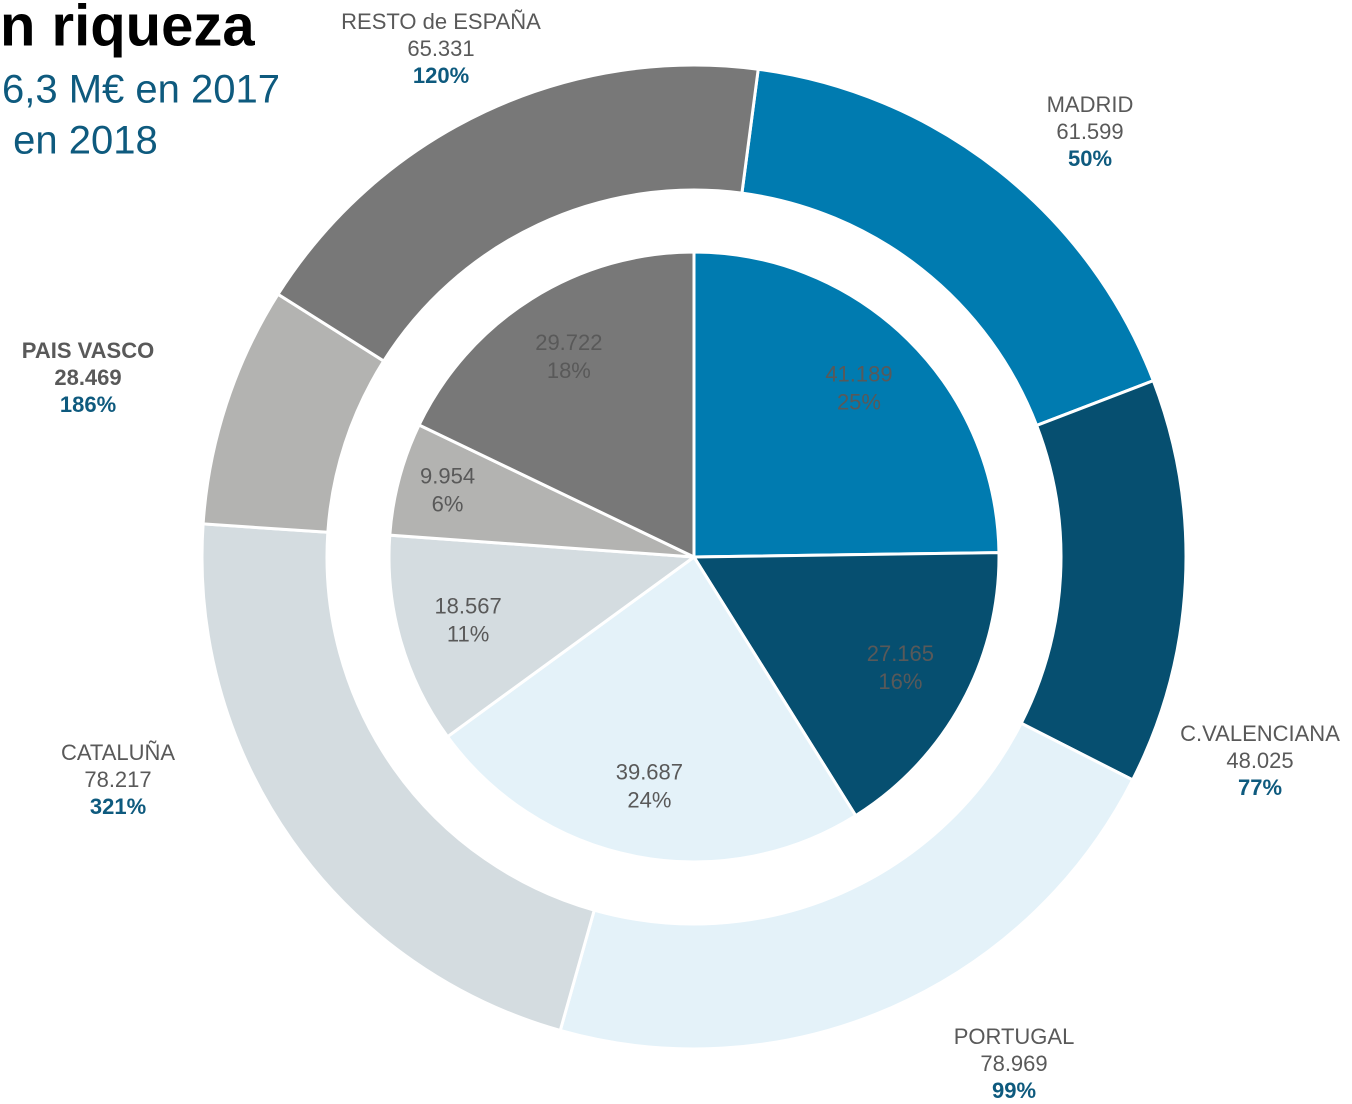 The image size is (1352, 1104). I want to click on share-label: 16%, so click(900, 681).